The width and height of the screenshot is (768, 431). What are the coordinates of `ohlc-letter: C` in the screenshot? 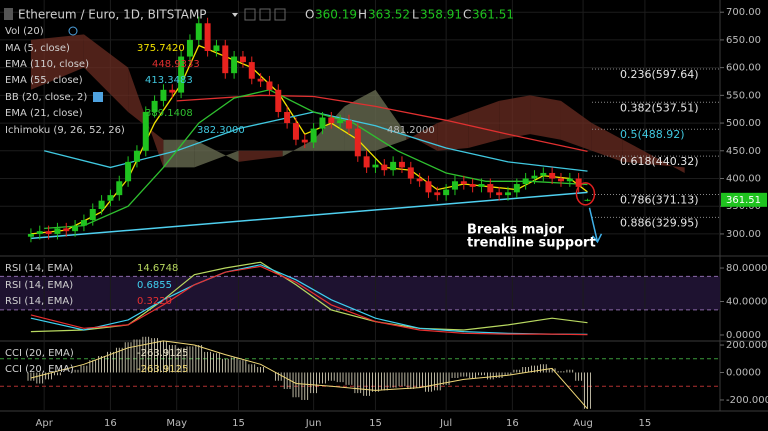 It's located at (467, 15).